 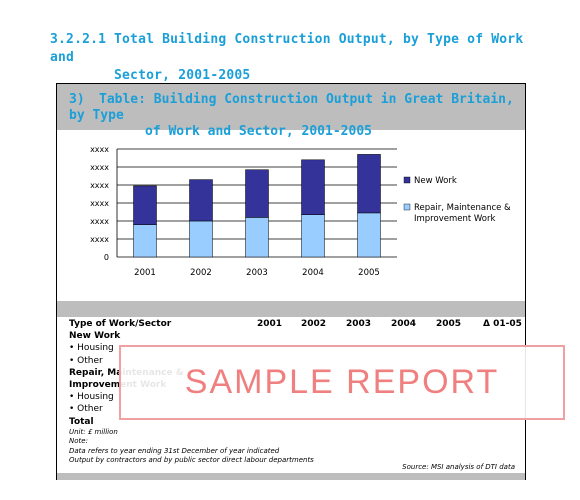 What do you see at coordinates (270, 324) in the screenshot?
I see `header-year: 2001` at bounding box center [270, 324].